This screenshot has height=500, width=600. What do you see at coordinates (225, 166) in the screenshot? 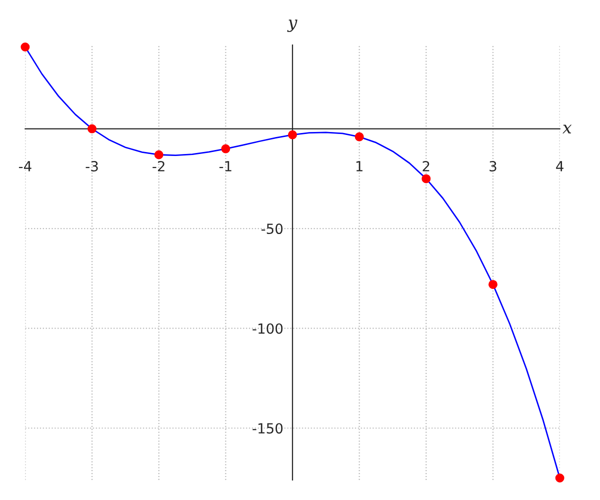
I see `x-tick-label: -1` at bounding box center [225, 166].